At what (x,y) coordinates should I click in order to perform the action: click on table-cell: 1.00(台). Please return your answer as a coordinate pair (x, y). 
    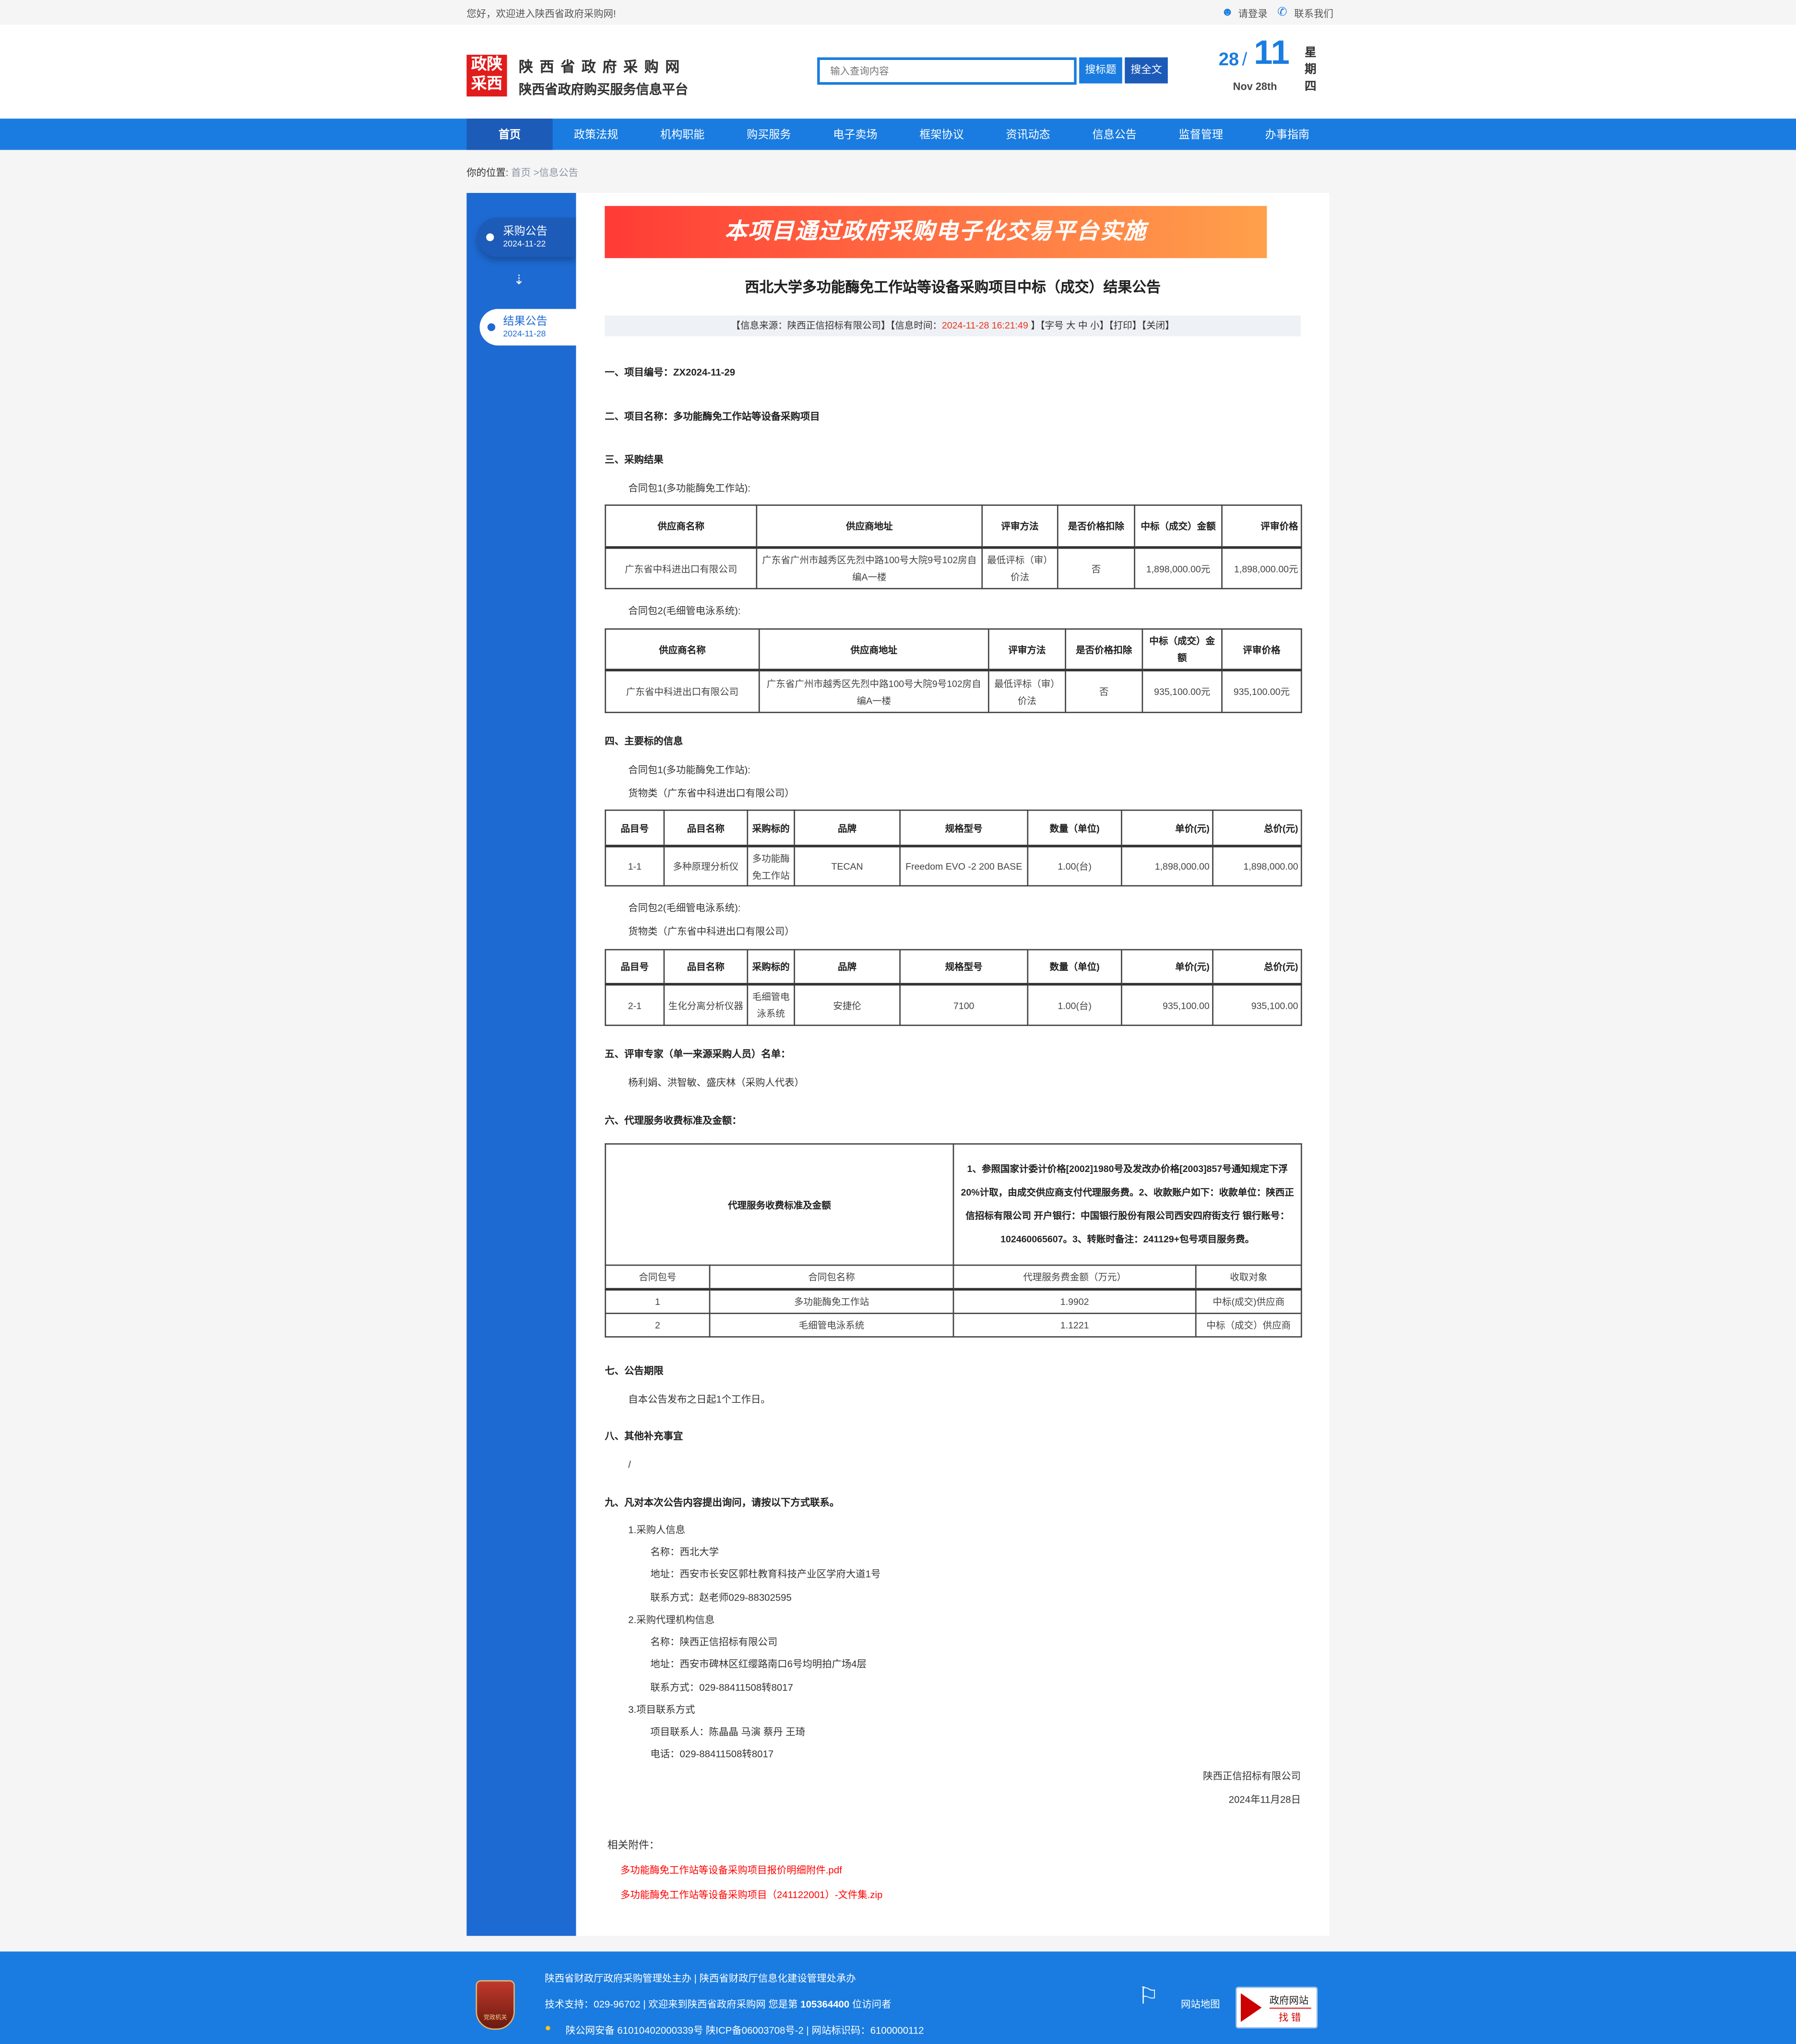
    Looking at the image, I should click on (1074, 866).